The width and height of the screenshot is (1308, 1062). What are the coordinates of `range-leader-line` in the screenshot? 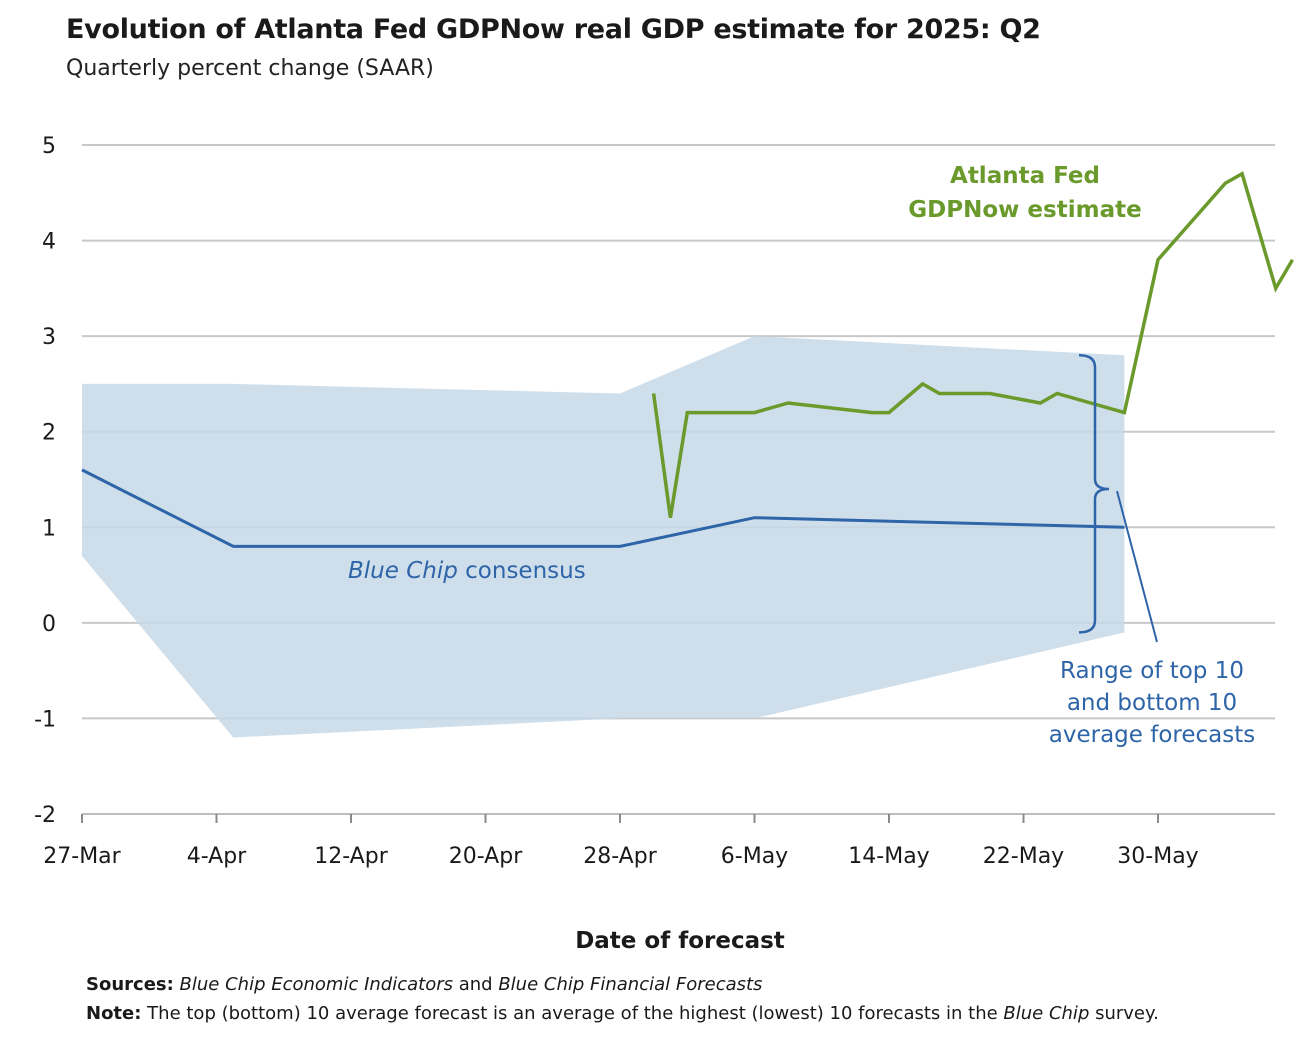 It's located at (1137, 566).